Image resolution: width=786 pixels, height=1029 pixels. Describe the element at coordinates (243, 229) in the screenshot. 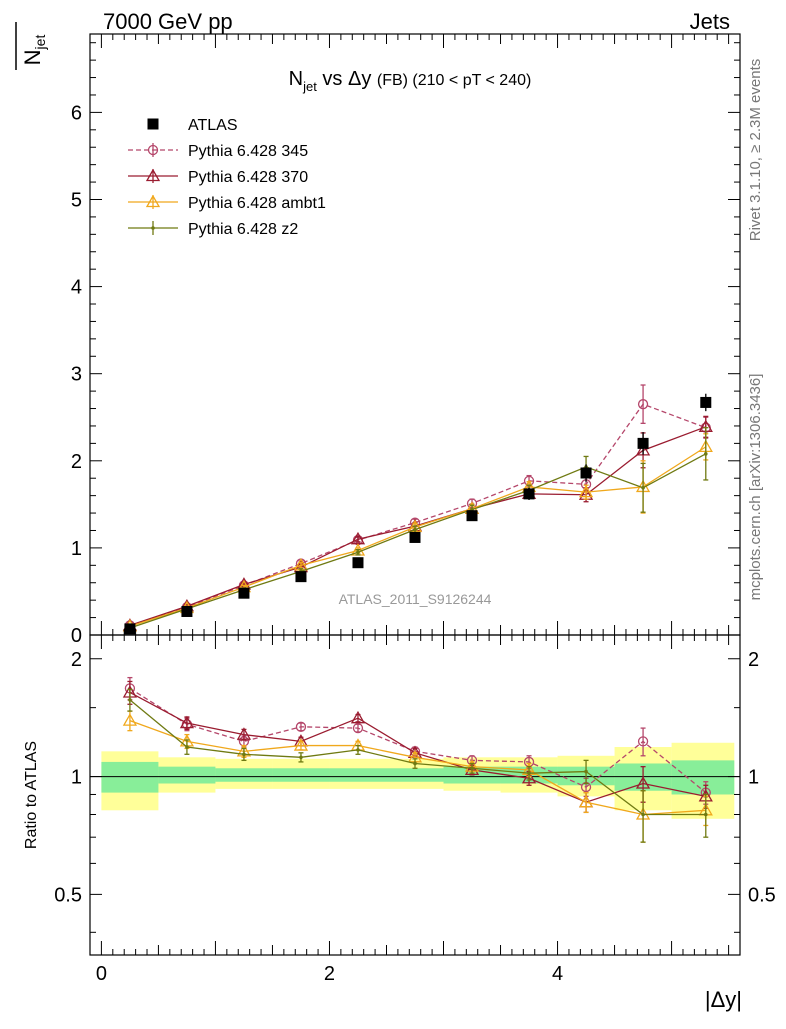

I see `legend-label: Pythia 6.428 z2` at that location.